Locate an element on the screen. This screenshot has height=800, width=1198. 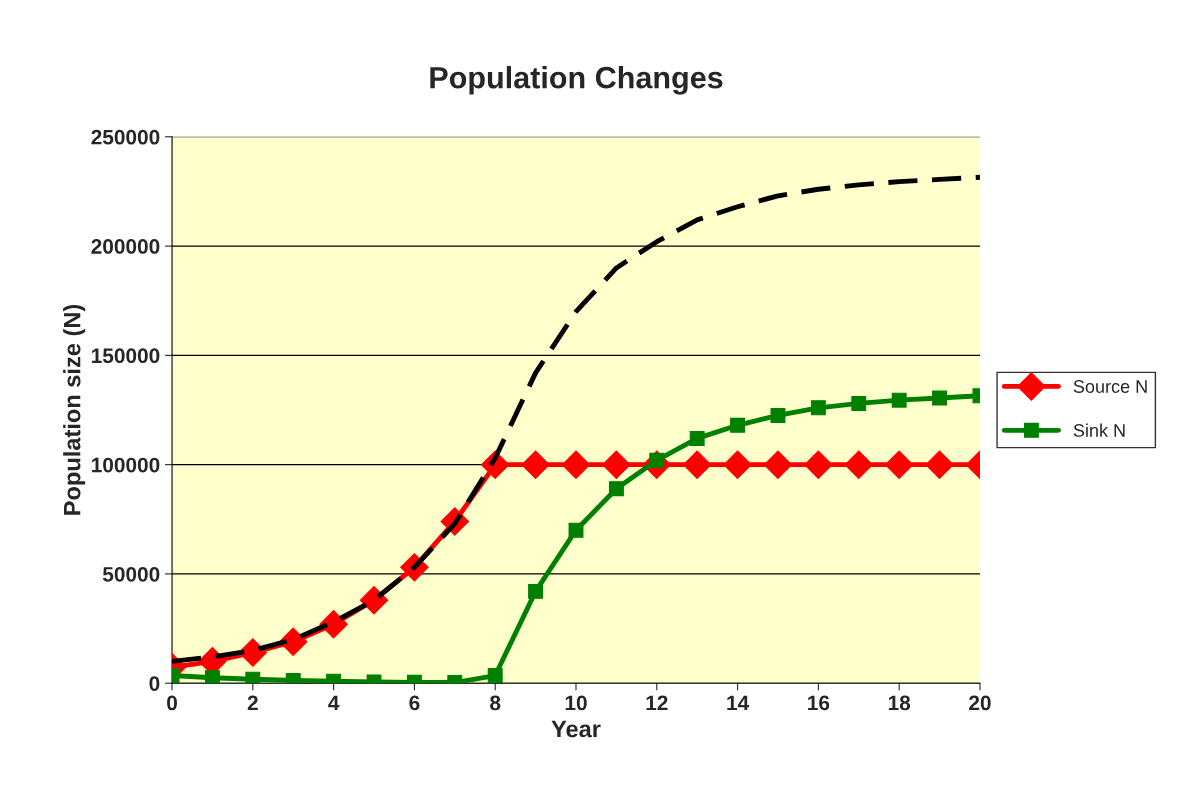
x-tick-label: 14 is located at coordinates (738, 703).